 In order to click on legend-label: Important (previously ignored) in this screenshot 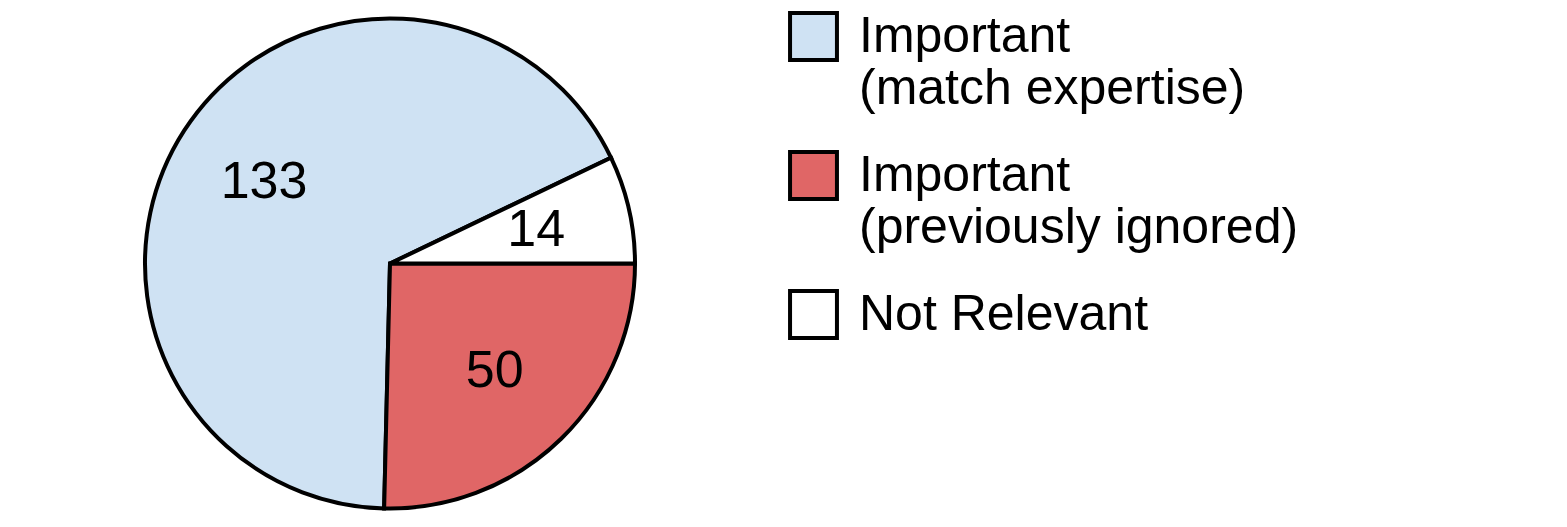, I will do `click(1079, 199)`.